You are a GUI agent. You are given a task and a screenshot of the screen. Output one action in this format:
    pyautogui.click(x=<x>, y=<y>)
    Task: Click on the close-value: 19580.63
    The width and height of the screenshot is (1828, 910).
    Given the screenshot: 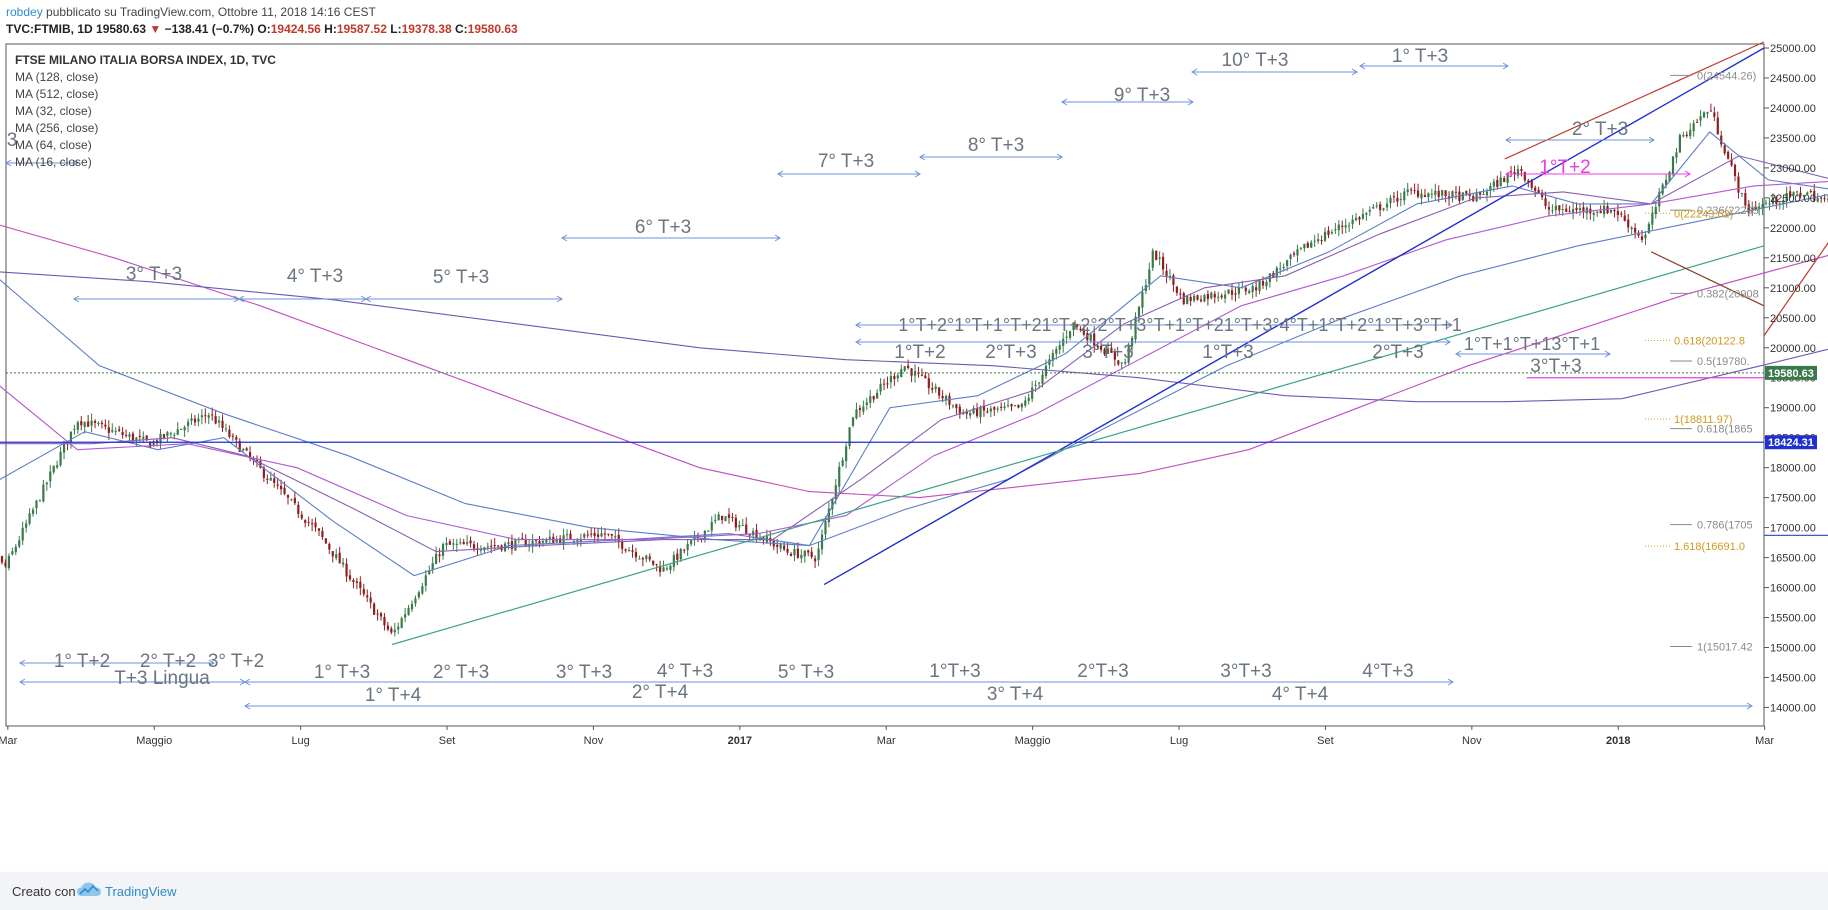 What is the action you would take?
    pyautogui.click(x=492, y=29)
    